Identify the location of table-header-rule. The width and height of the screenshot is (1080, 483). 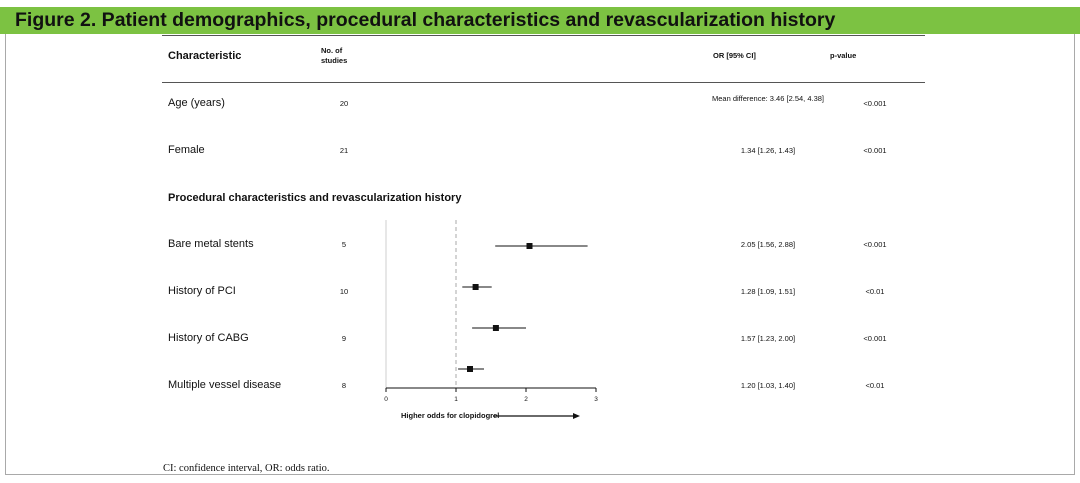
(543, 82).